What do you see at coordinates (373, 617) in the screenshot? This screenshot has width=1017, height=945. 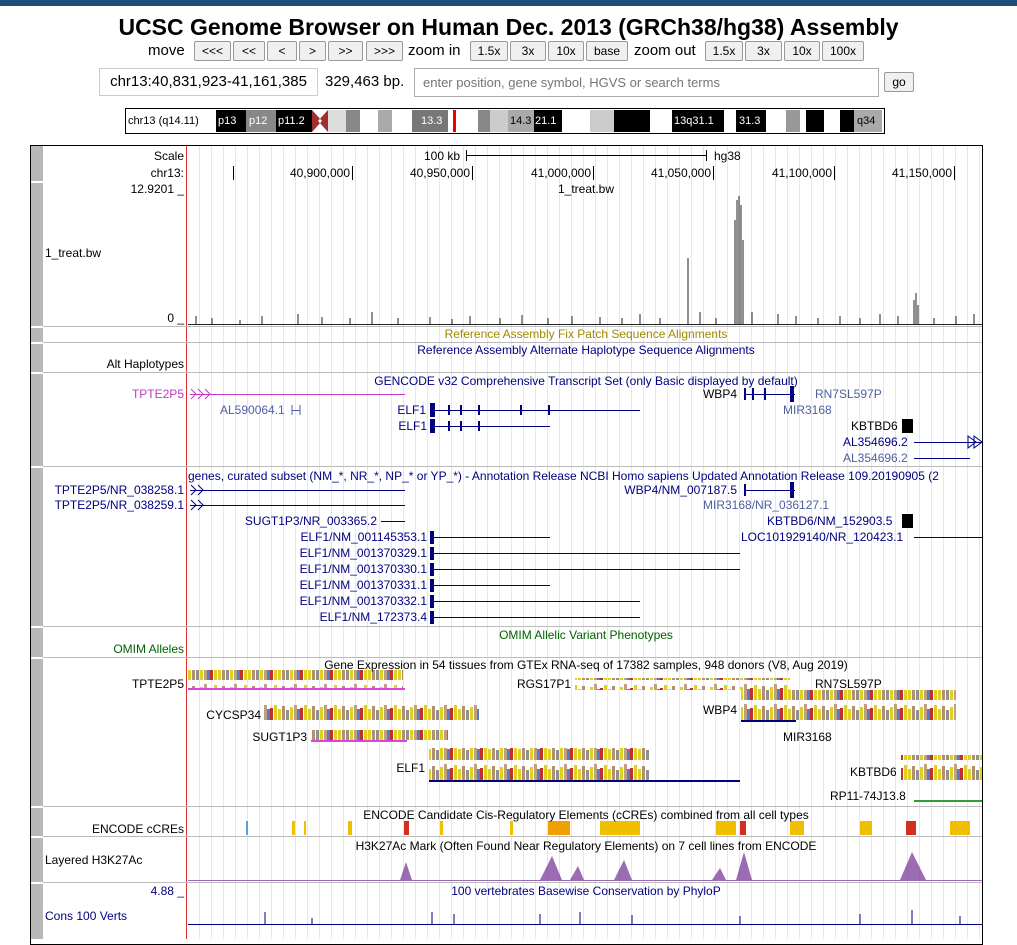 I see `gene-label: ELF1/NM_172373.4` at bounding box center [373, 617].